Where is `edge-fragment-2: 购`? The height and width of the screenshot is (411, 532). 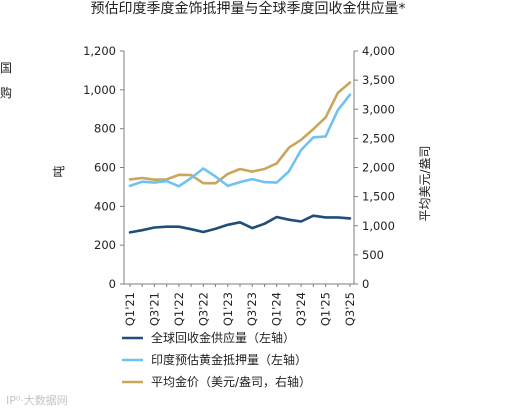
edge-fragment-2: 购 is located at coordinates (6, 92).